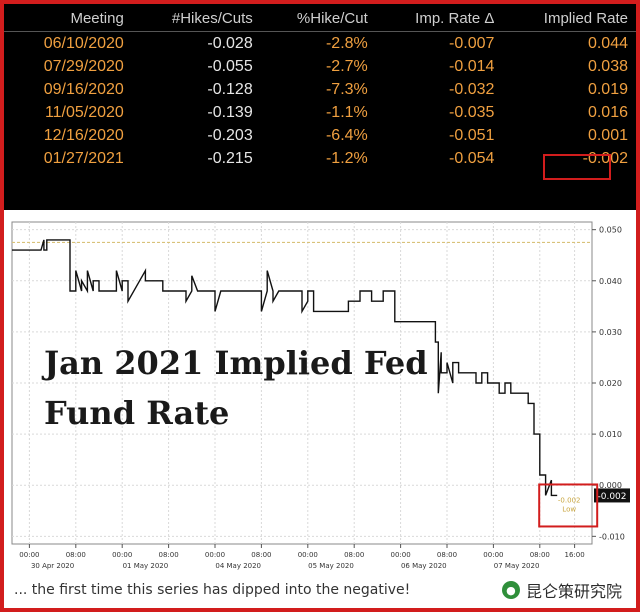 This screenshot has width=640, height=612. I want to click on y-tick-label: 0.020, so click(610, 383).